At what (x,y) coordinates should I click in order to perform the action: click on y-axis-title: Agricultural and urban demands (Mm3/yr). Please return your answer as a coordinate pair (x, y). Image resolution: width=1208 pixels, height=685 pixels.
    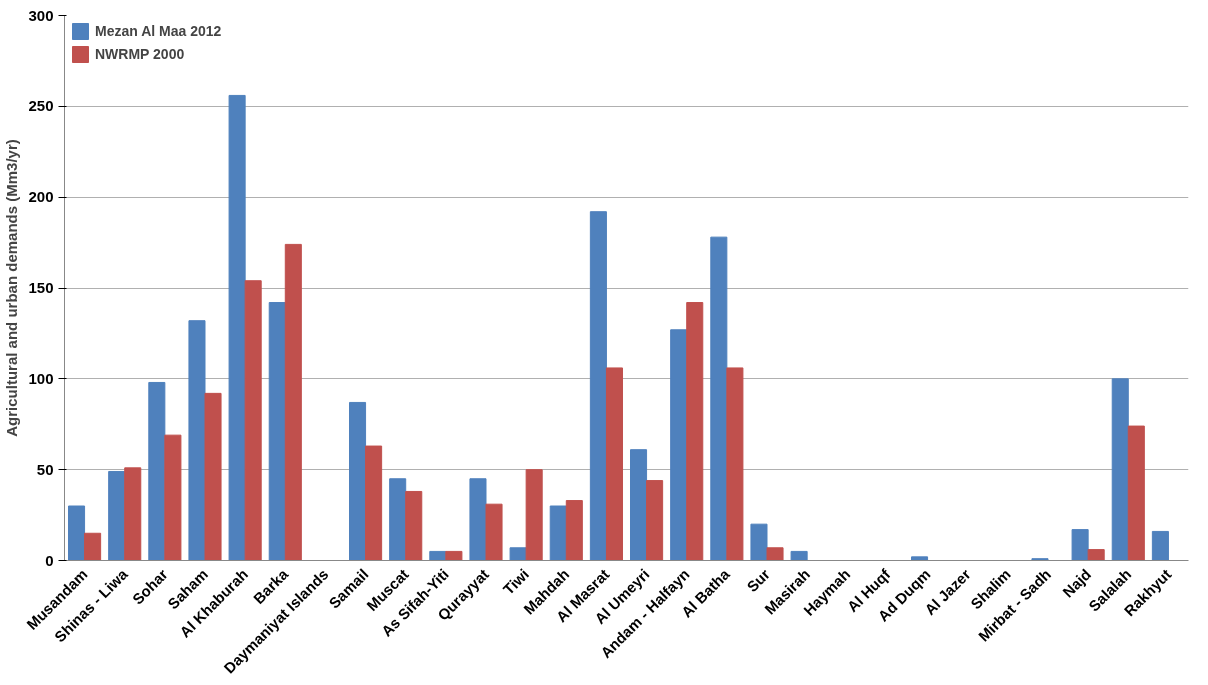
    Looking at the image, I should click on (12, 288).